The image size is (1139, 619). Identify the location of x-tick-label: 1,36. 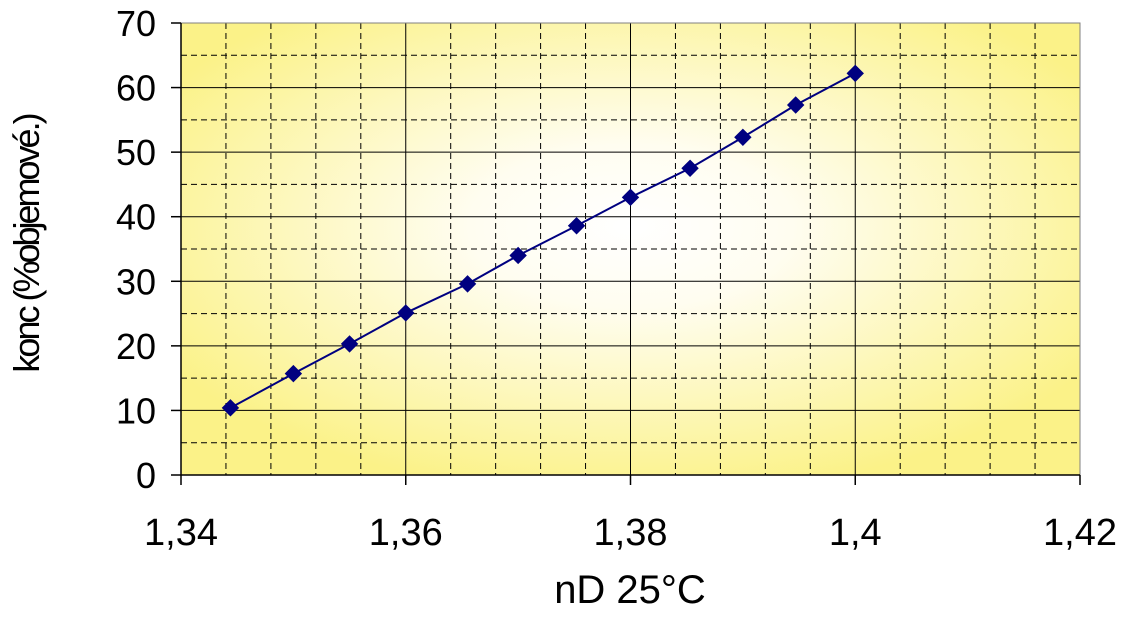
(406, 533).